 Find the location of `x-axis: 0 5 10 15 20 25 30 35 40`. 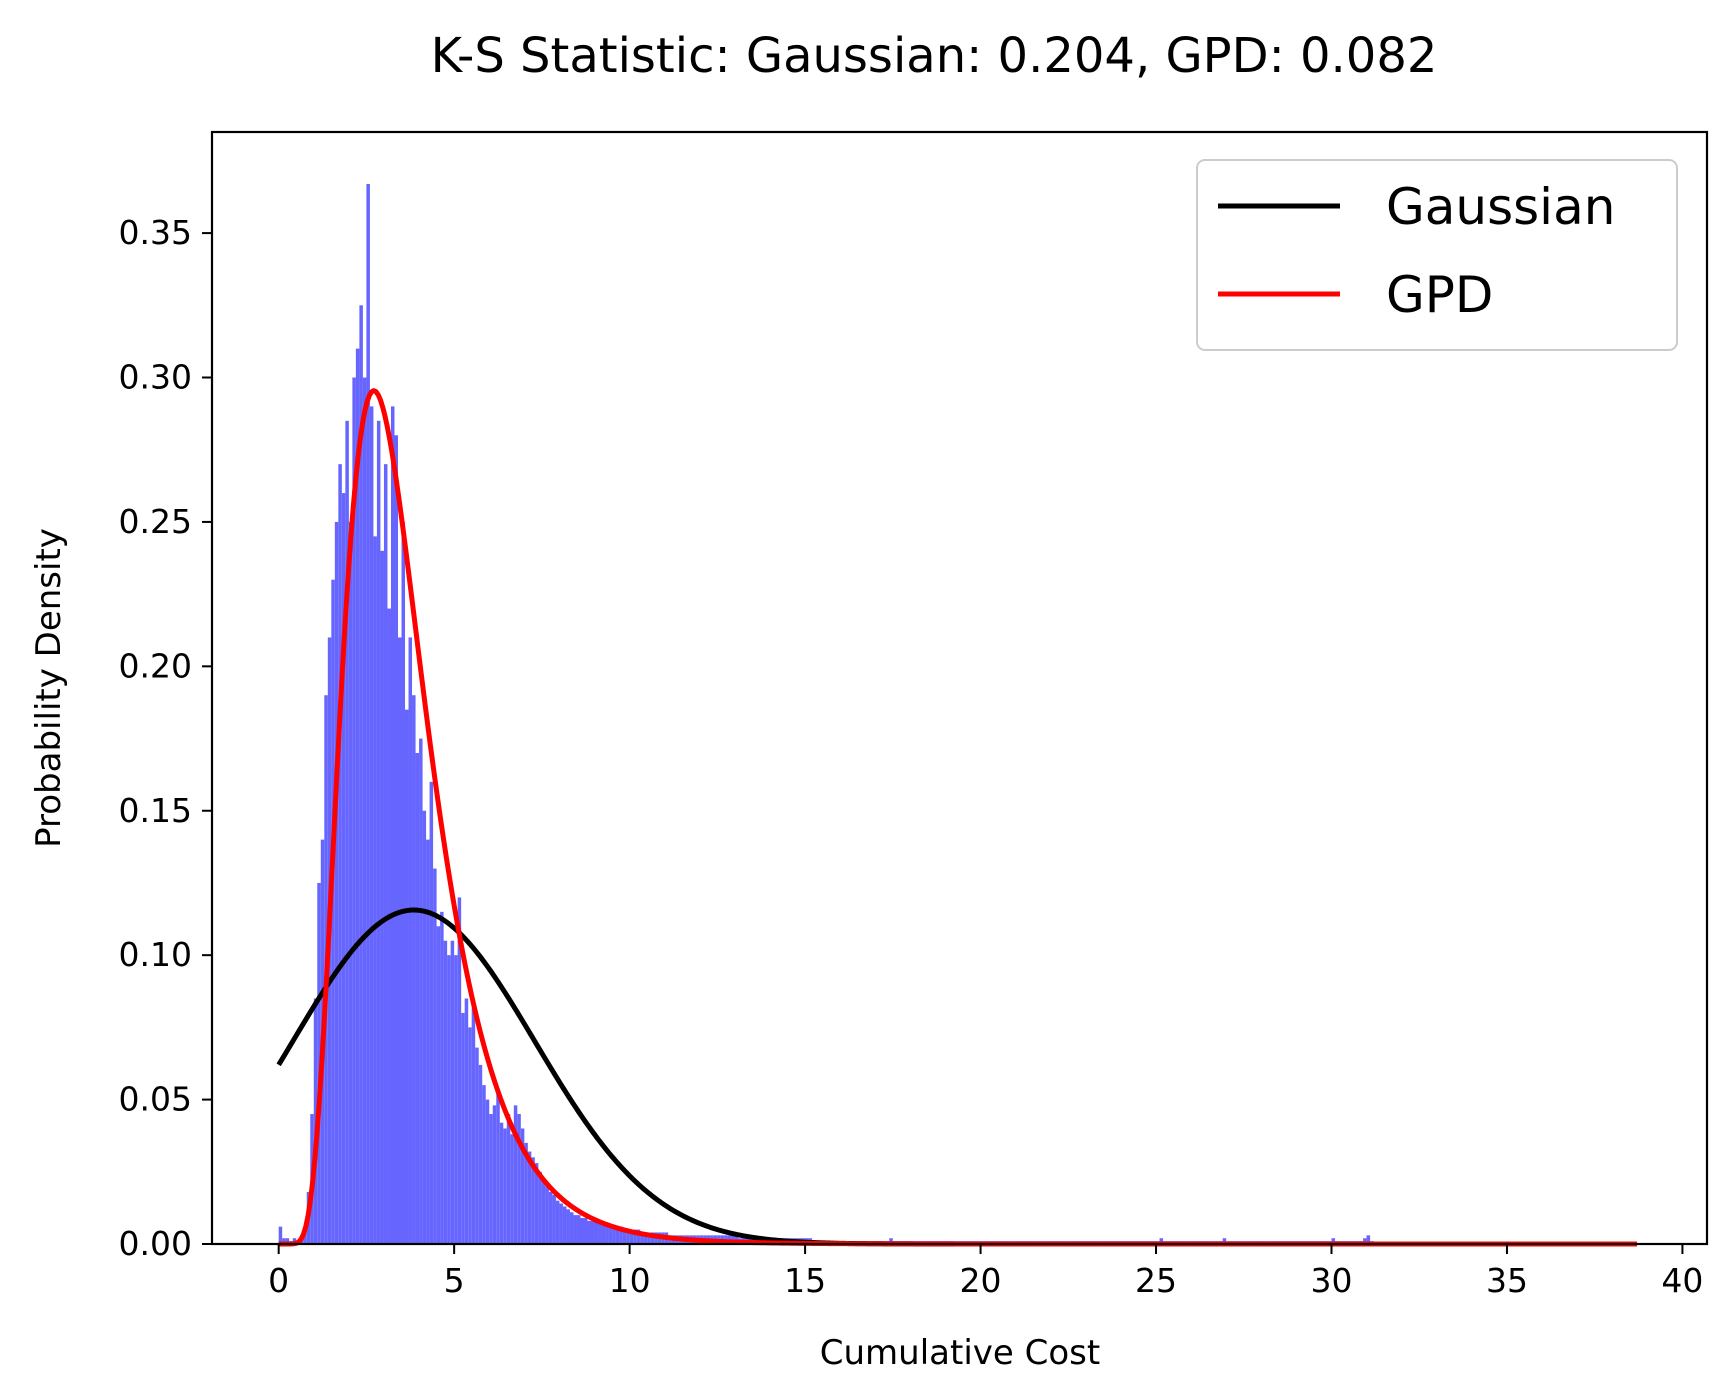

x-axis: 0 5 10 15 20 25 30 35 40 is located at coordinates (985, 1272).